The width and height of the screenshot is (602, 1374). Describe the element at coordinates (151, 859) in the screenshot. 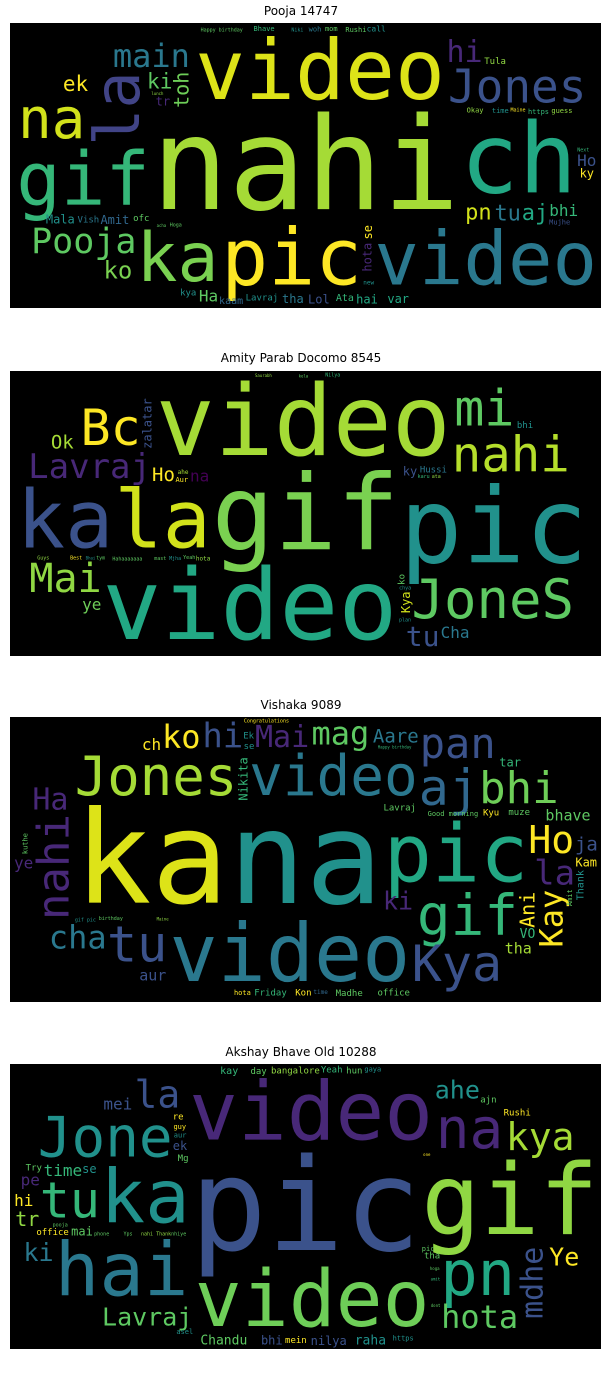

I see `word-ka: ka` at that location.